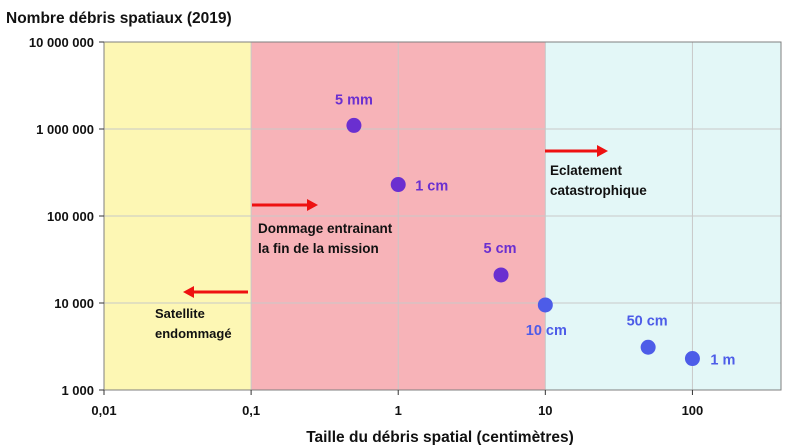 The height and width of the screenshot is (445, 800). Describe the element at coordinates (398, 410) in the screenshot. I see `x-tick-label-2: 1` at that location.